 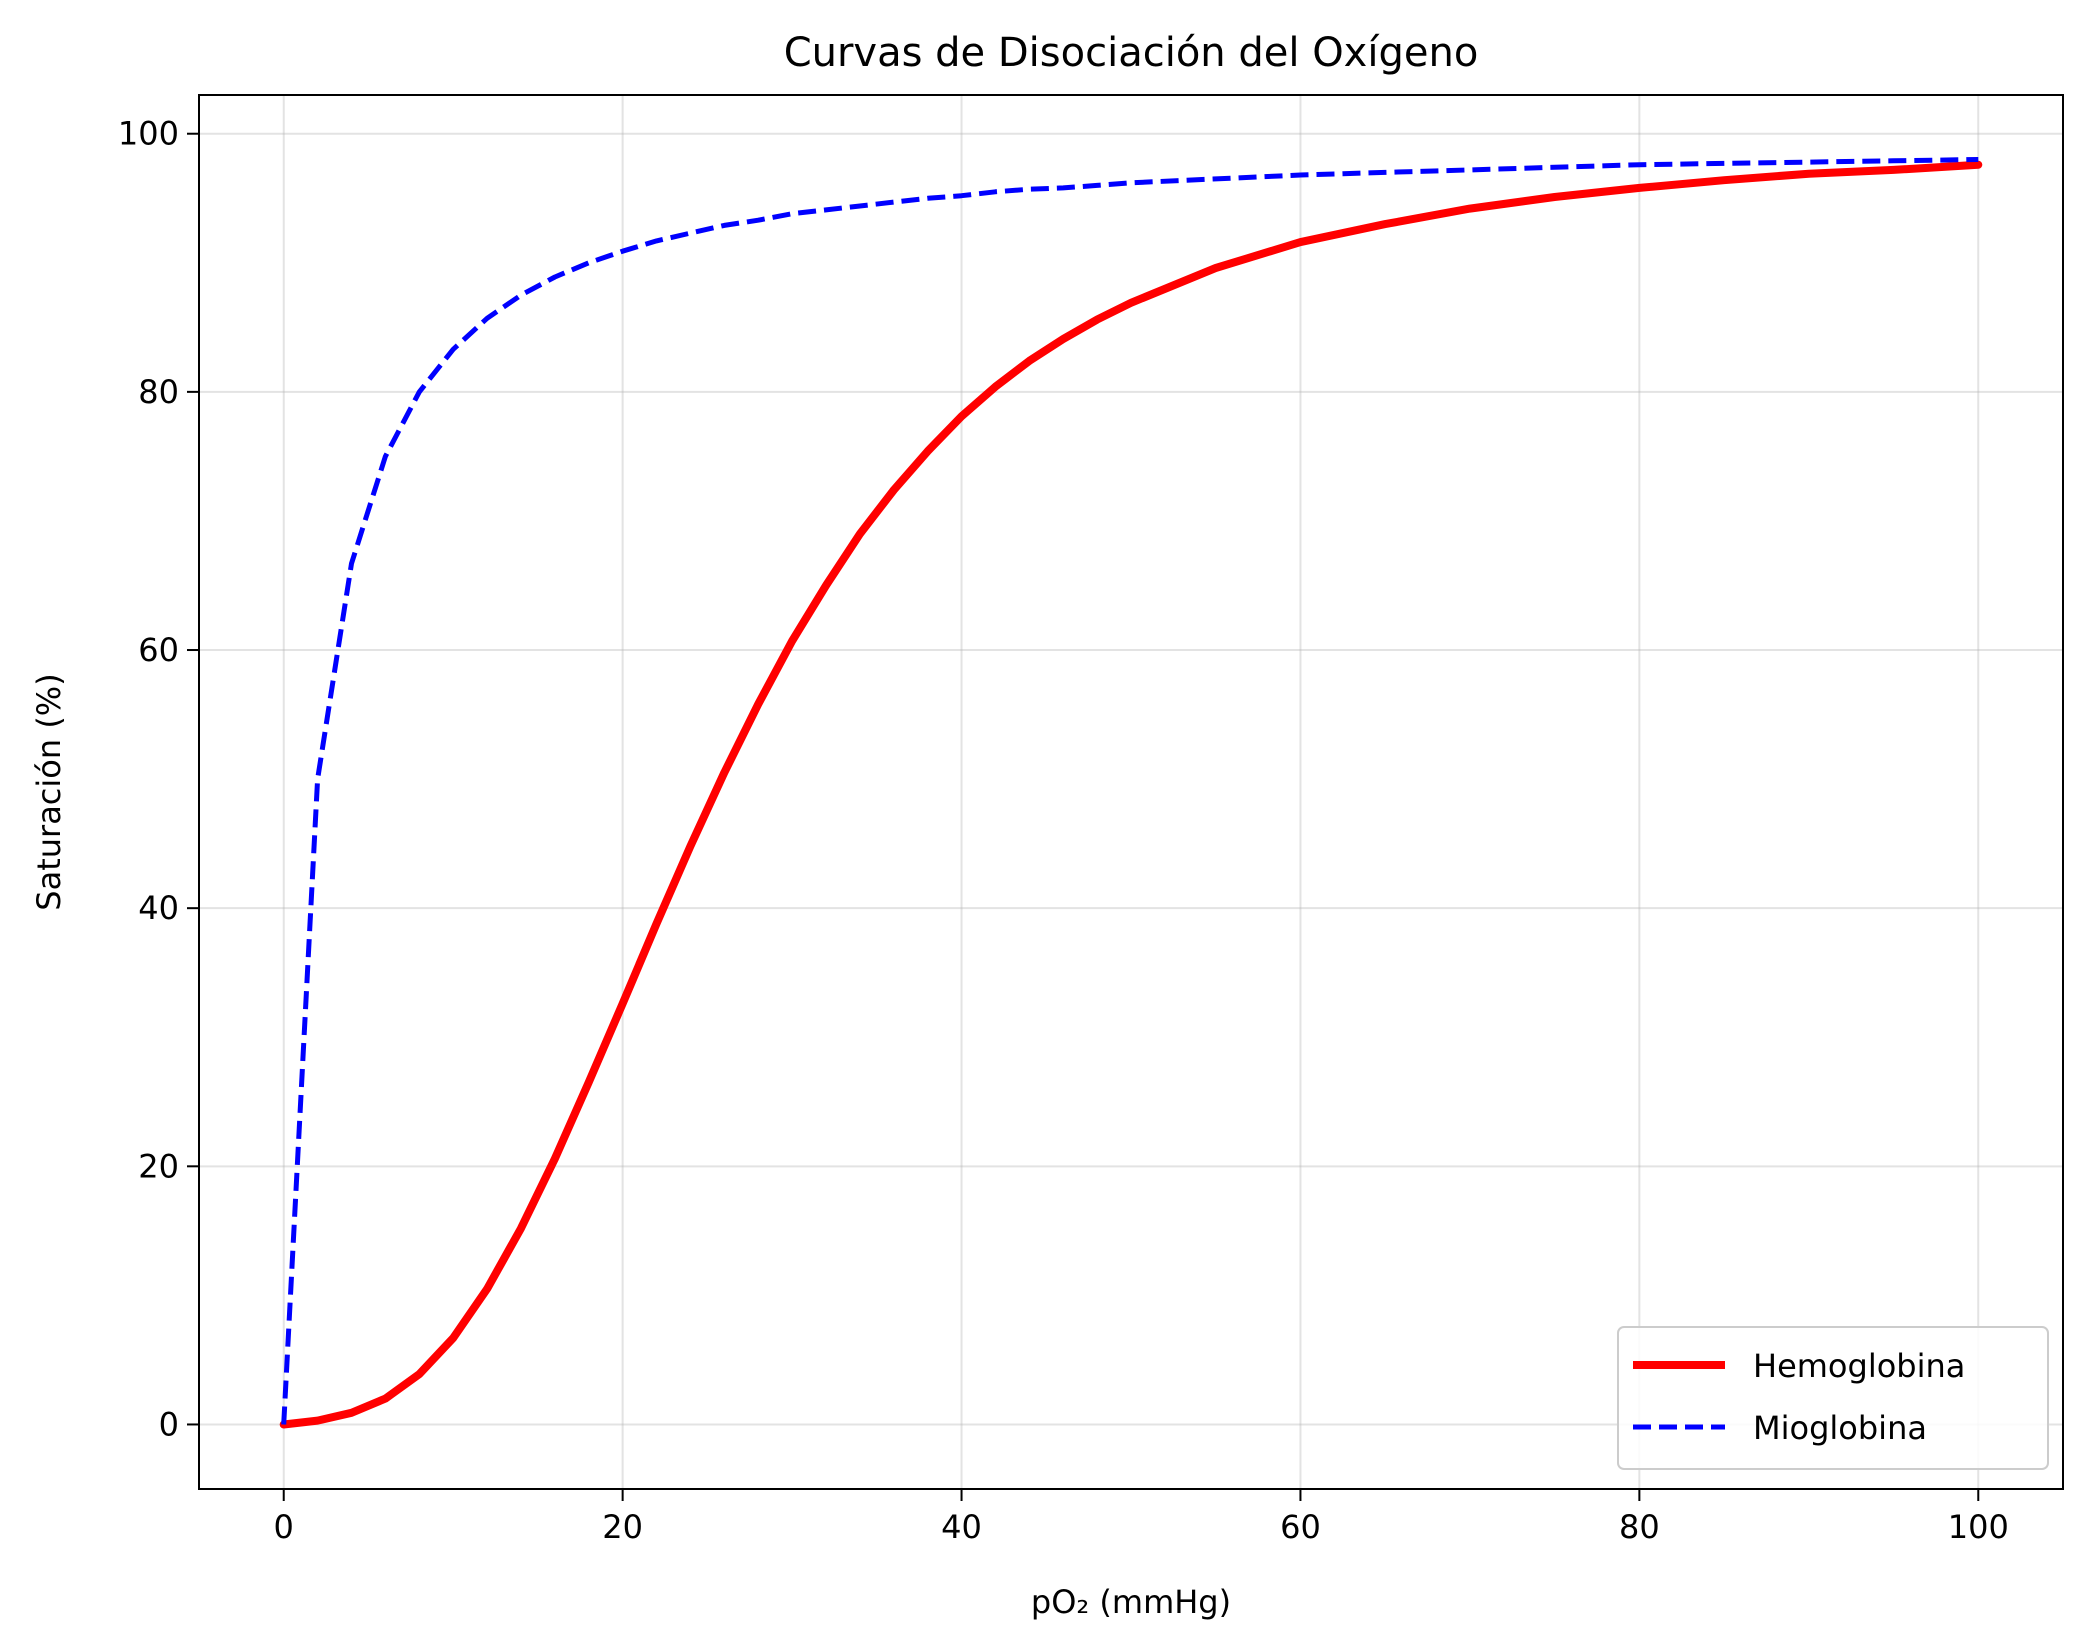 I want to click on y-axis-label: Saturación (%), so click(x=49, y=791).